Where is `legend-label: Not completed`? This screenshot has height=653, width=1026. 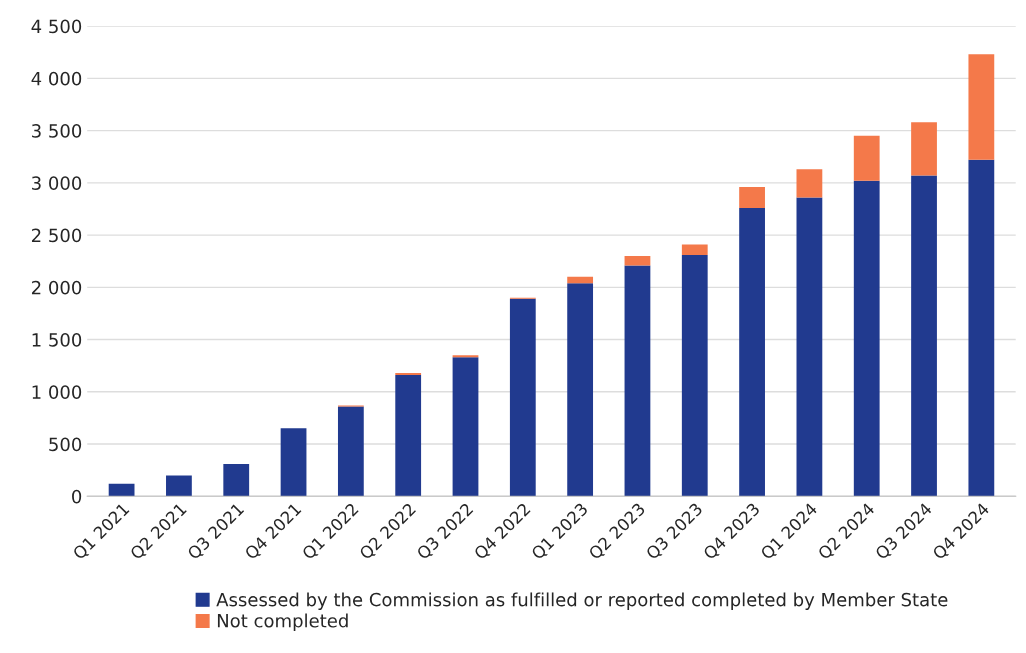
legend-label: Not completed is located at coordinates (282, 622).